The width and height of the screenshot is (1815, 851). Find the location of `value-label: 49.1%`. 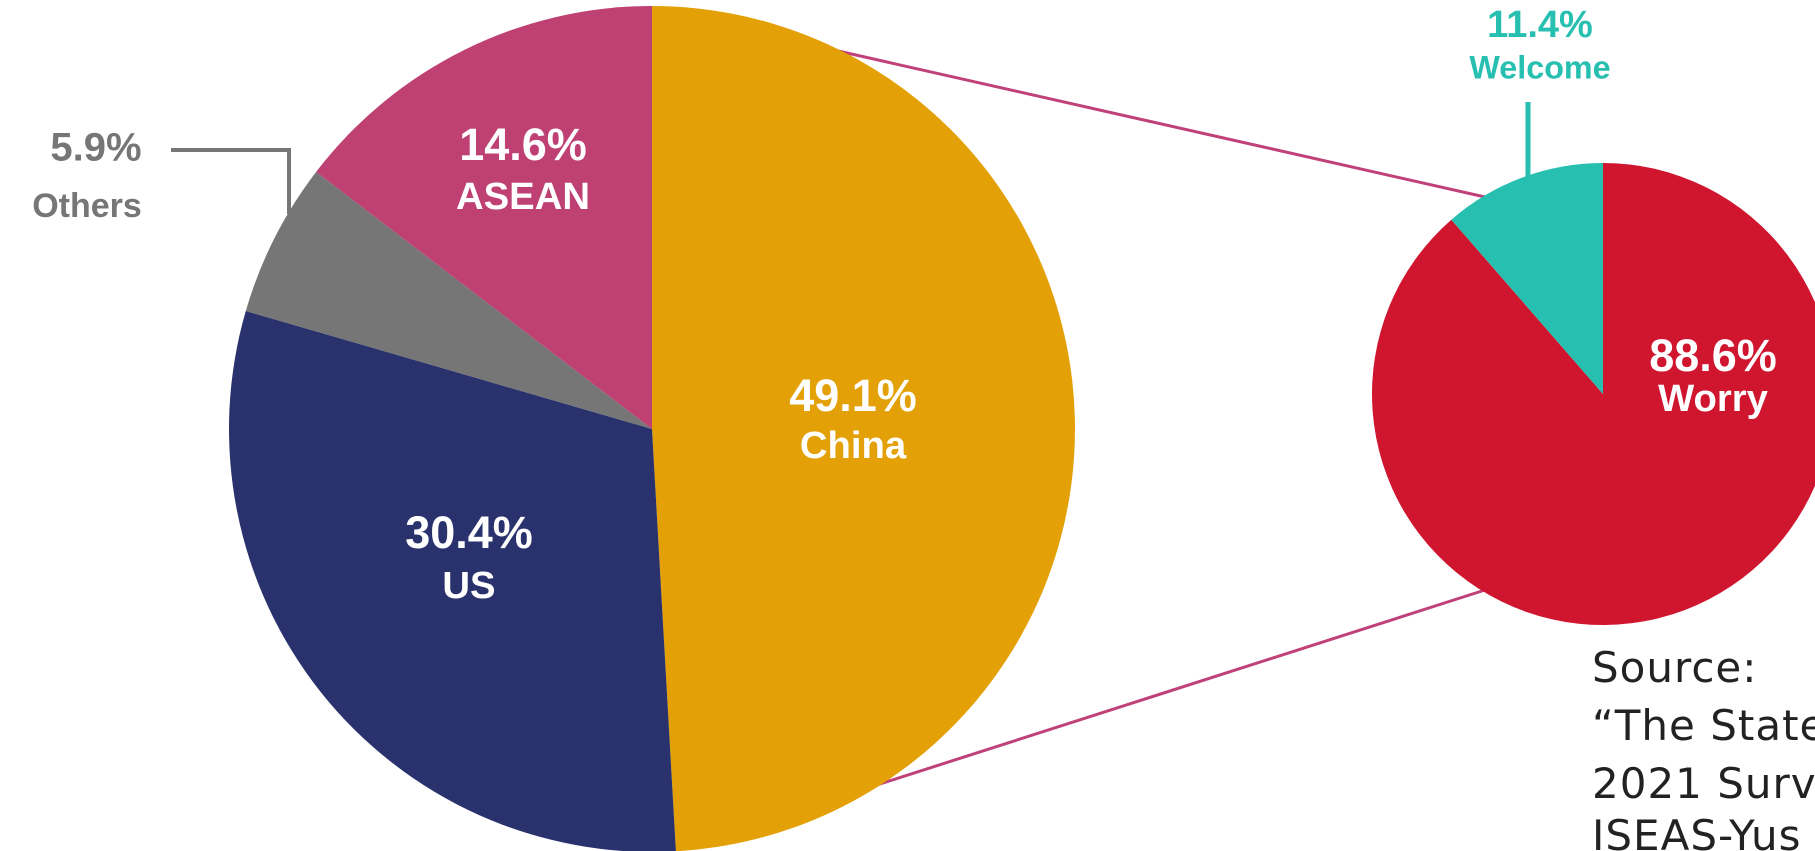

value-label: 49.1% is located at coordinates (853, 395).